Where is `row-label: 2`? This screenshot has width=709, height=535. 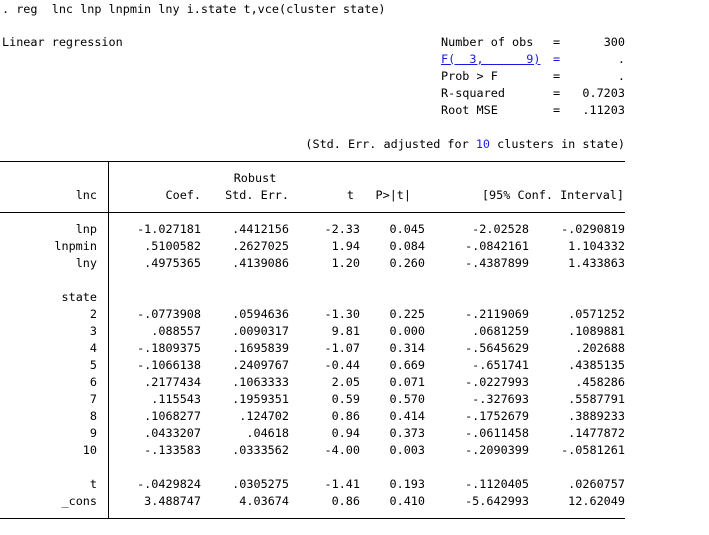
row-label: 2 is located at coordinates (93, 314).